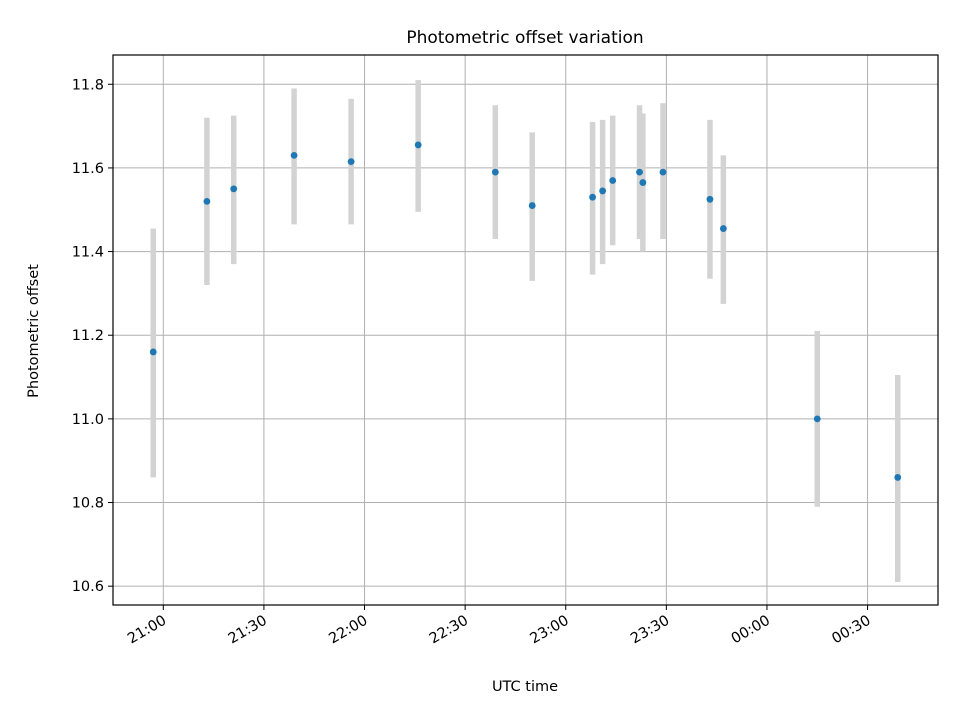 The image size is (960, 720). I want to click on y-tick-label: 11.4, so click(88, 253).